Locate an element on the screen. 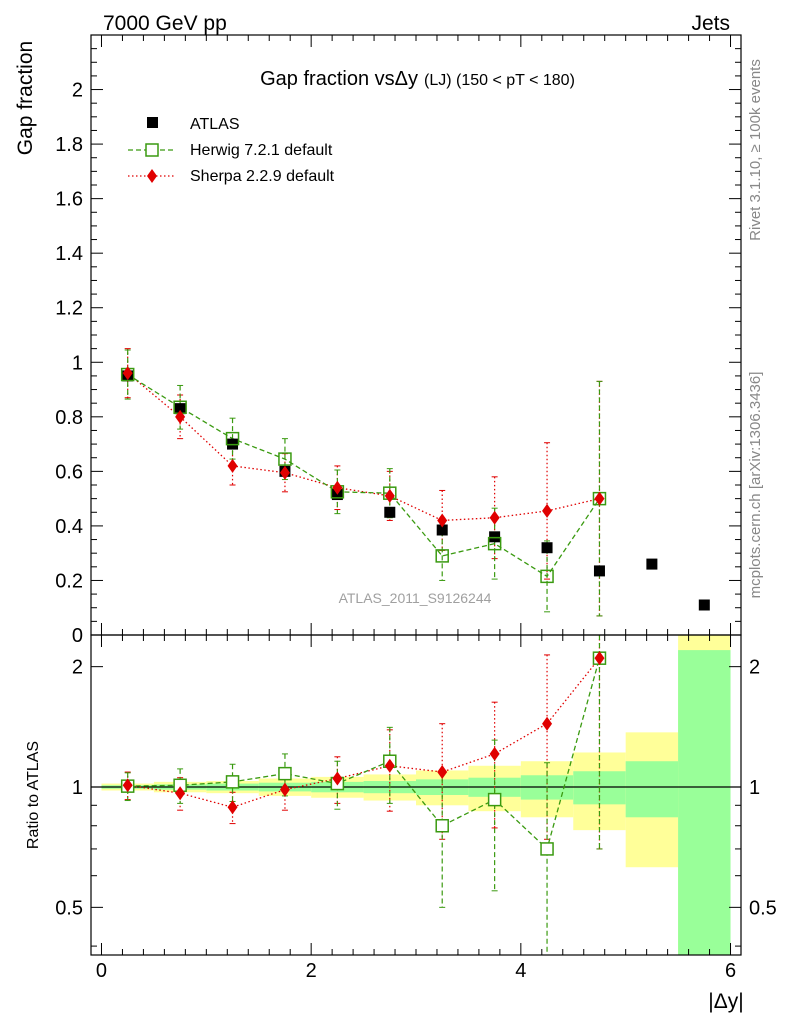  y-tick-label: 1.6 is located at coordinates (69, 200).